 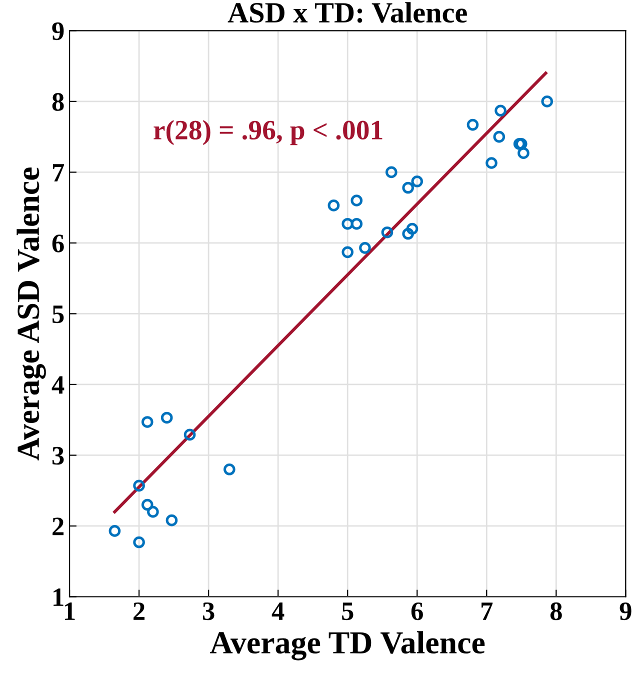 I want to click on y-tick-label: 6, so click(x=58, y=243).